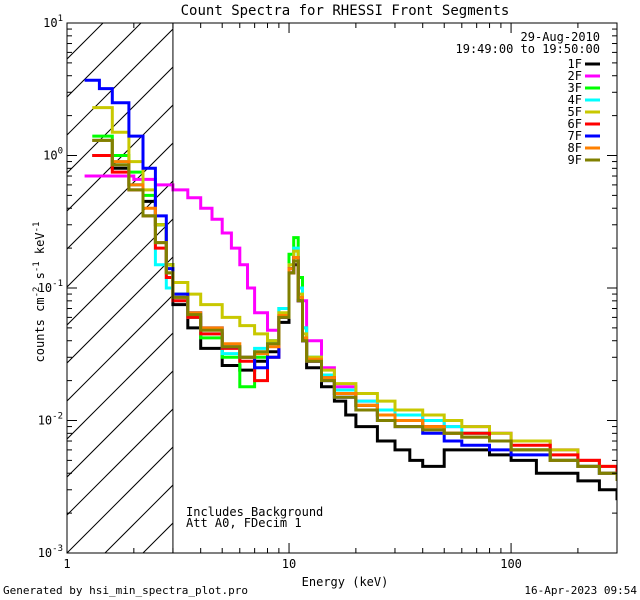  I want to click on y-label-exp1: -2, so click(37, 292).